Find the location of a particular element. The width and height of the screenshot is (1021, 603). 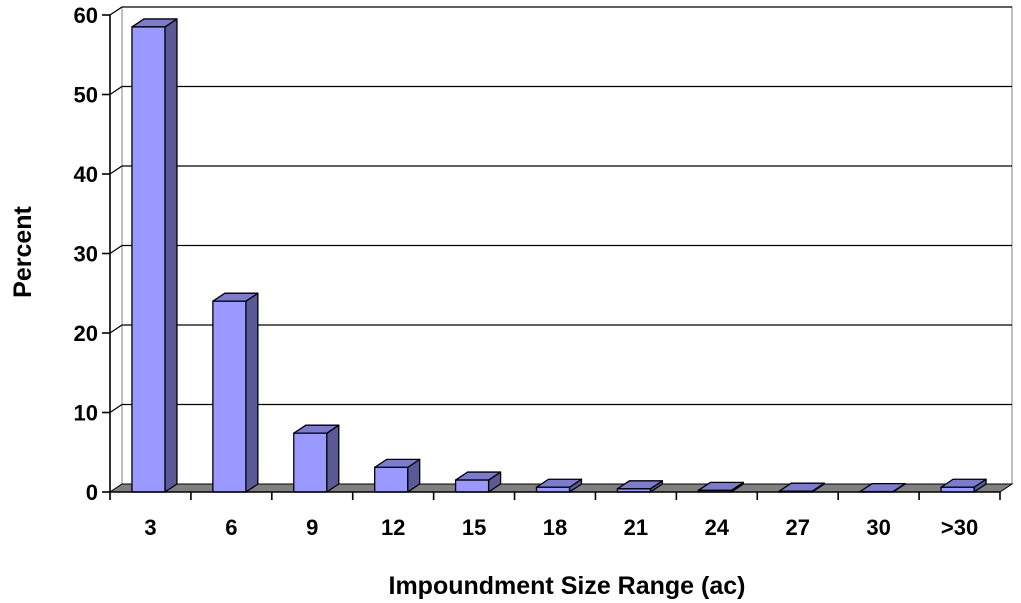

x-tick-label: 9 is located at coordinates (312, 527).